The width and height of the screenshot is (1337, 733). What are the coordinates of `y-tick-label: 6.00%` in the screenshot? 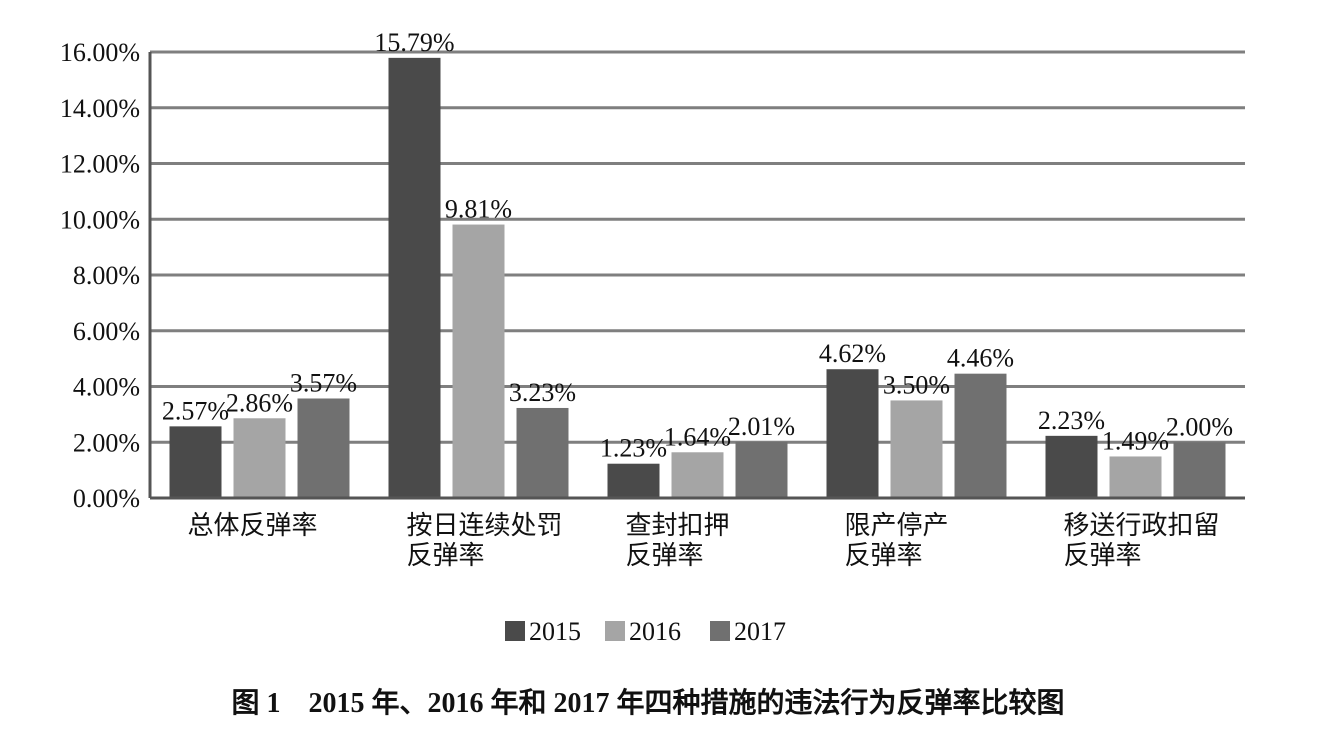 It's located at (106, 331).